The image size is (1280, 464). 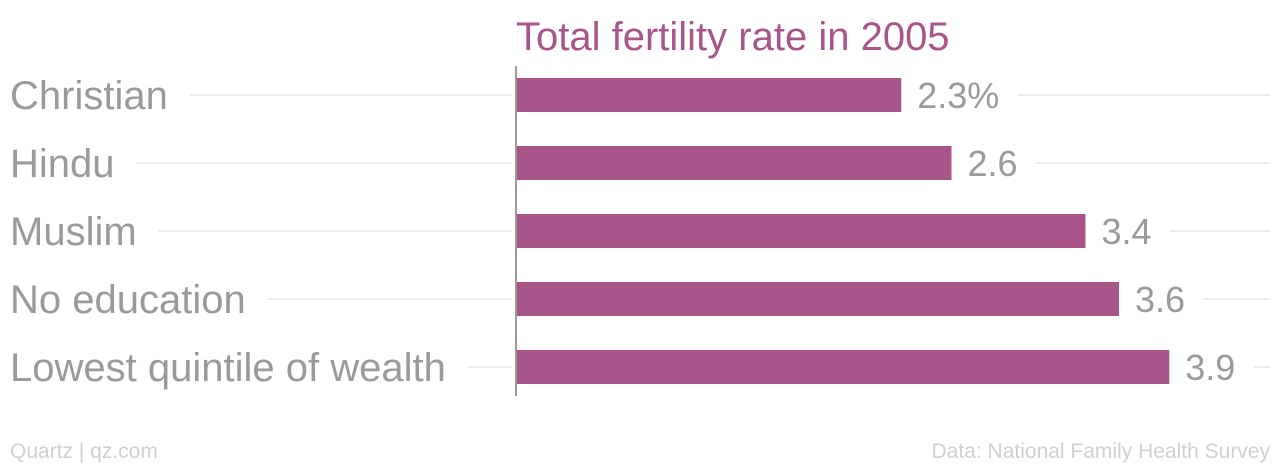 I want to click on bar-row: Lowest quintile of wealth 3.9, so click(x=640, y=368).